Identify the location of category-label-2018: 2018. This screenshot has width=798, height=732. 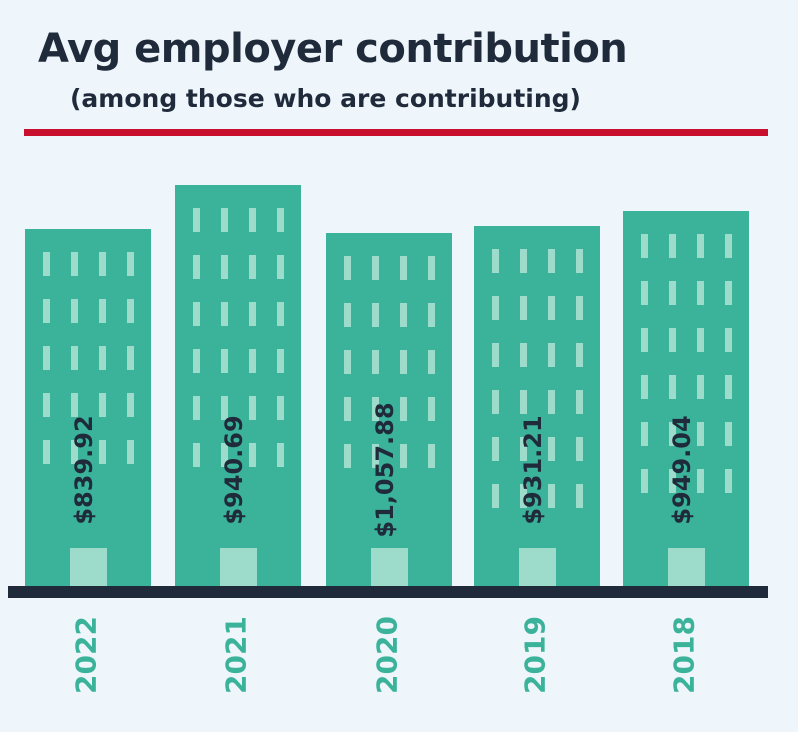
(684, 655).